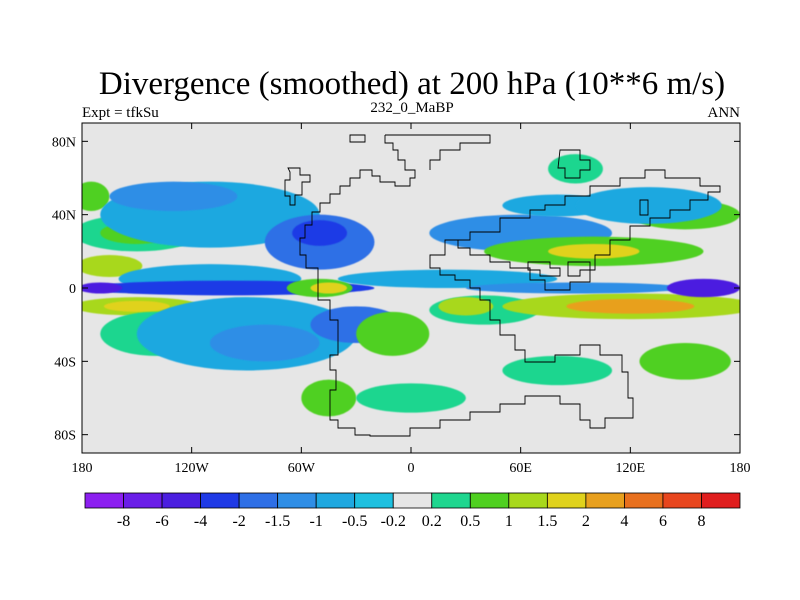  What do you see at coordinates (120, 113) in the screenshot?
I see `experiment-label: Expt = tfkSu` at bounding box center [120, 113].